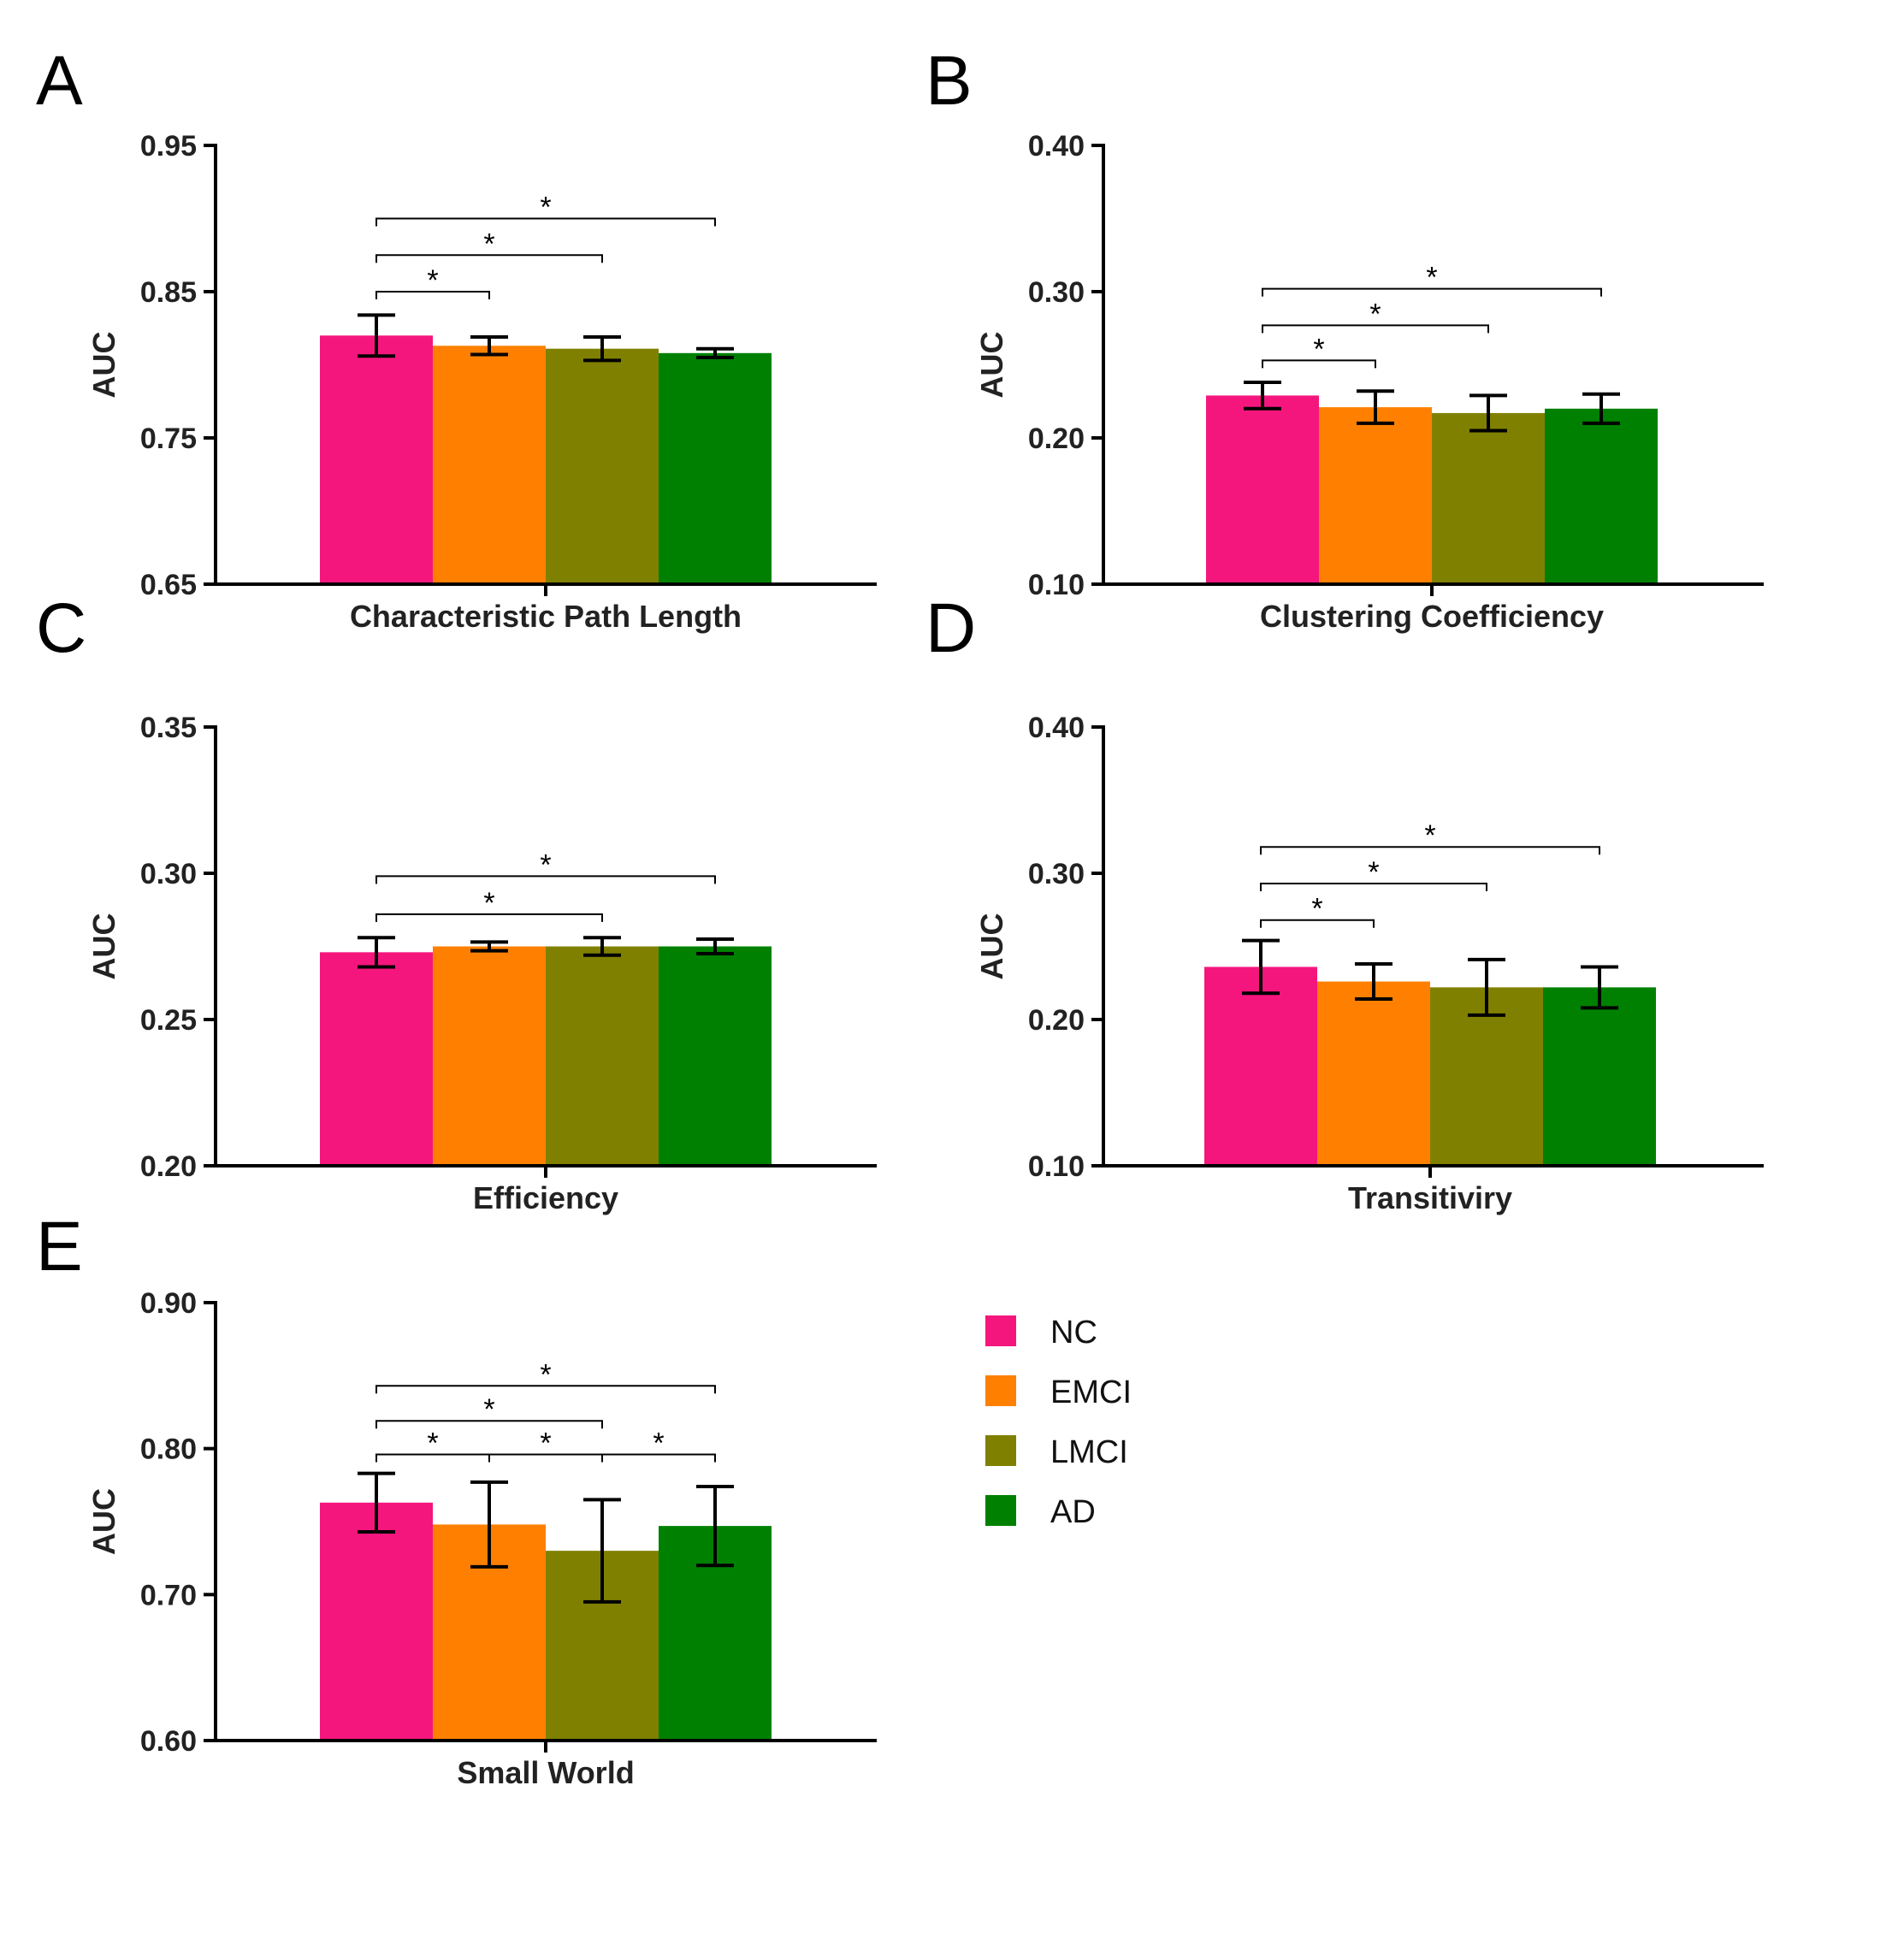 The height and width of the screenshot is (1933, 1904). What do you see at coordinates (168, 439) in the screenshot?
I see `y-tick-label: 0.75` at bounding box center [168, 439].